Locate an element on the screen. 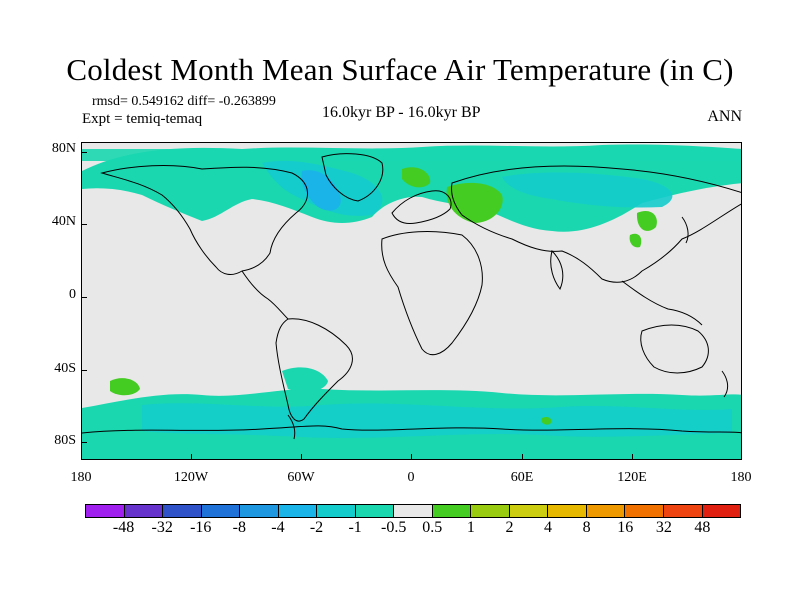 The height and width of the screenshot is (600, 800). tick-60e is located at coordinates (522, 457).